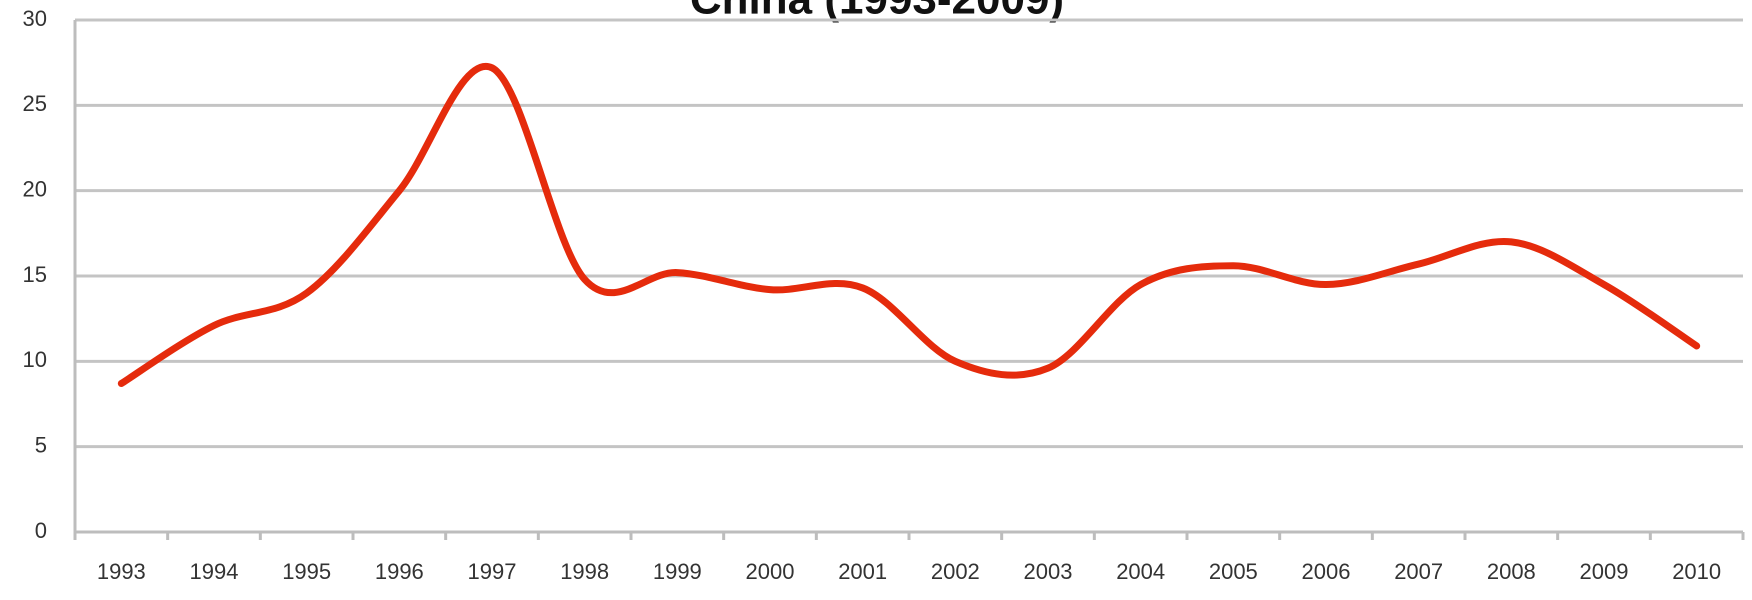 Image resolution: width=1752 pixels, height=600 pixels. What do you see at coordinates (492, 571) in the screenshot?
I see `x-tick-label: 1997` at bounding box center [492, 571].